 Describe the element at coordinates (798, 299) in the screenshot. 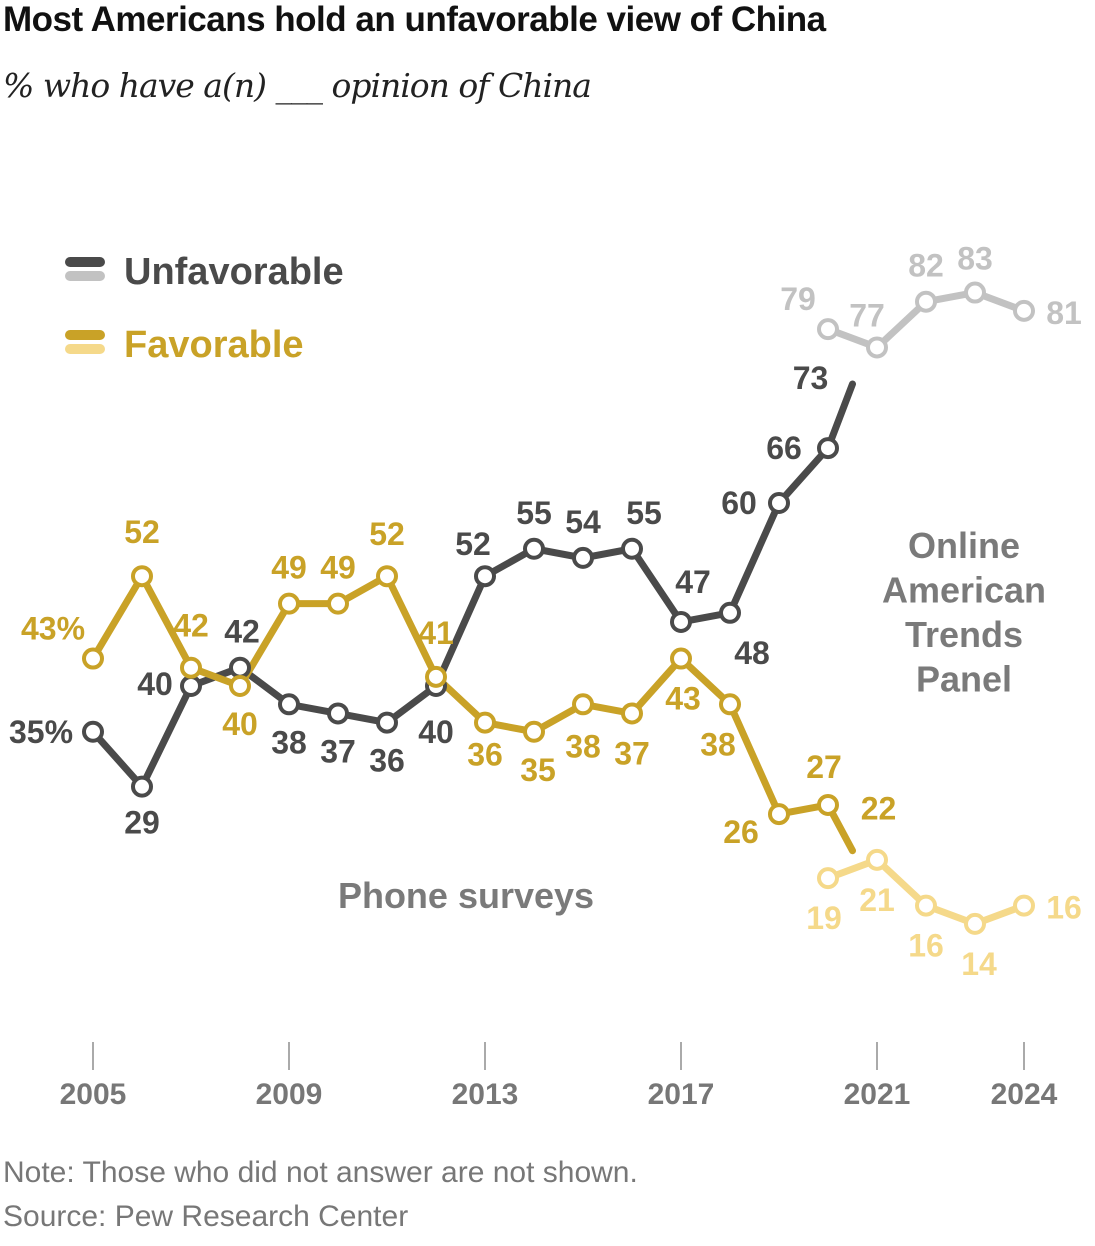

I see `unfavorable-online-data-label: 79` at that location.